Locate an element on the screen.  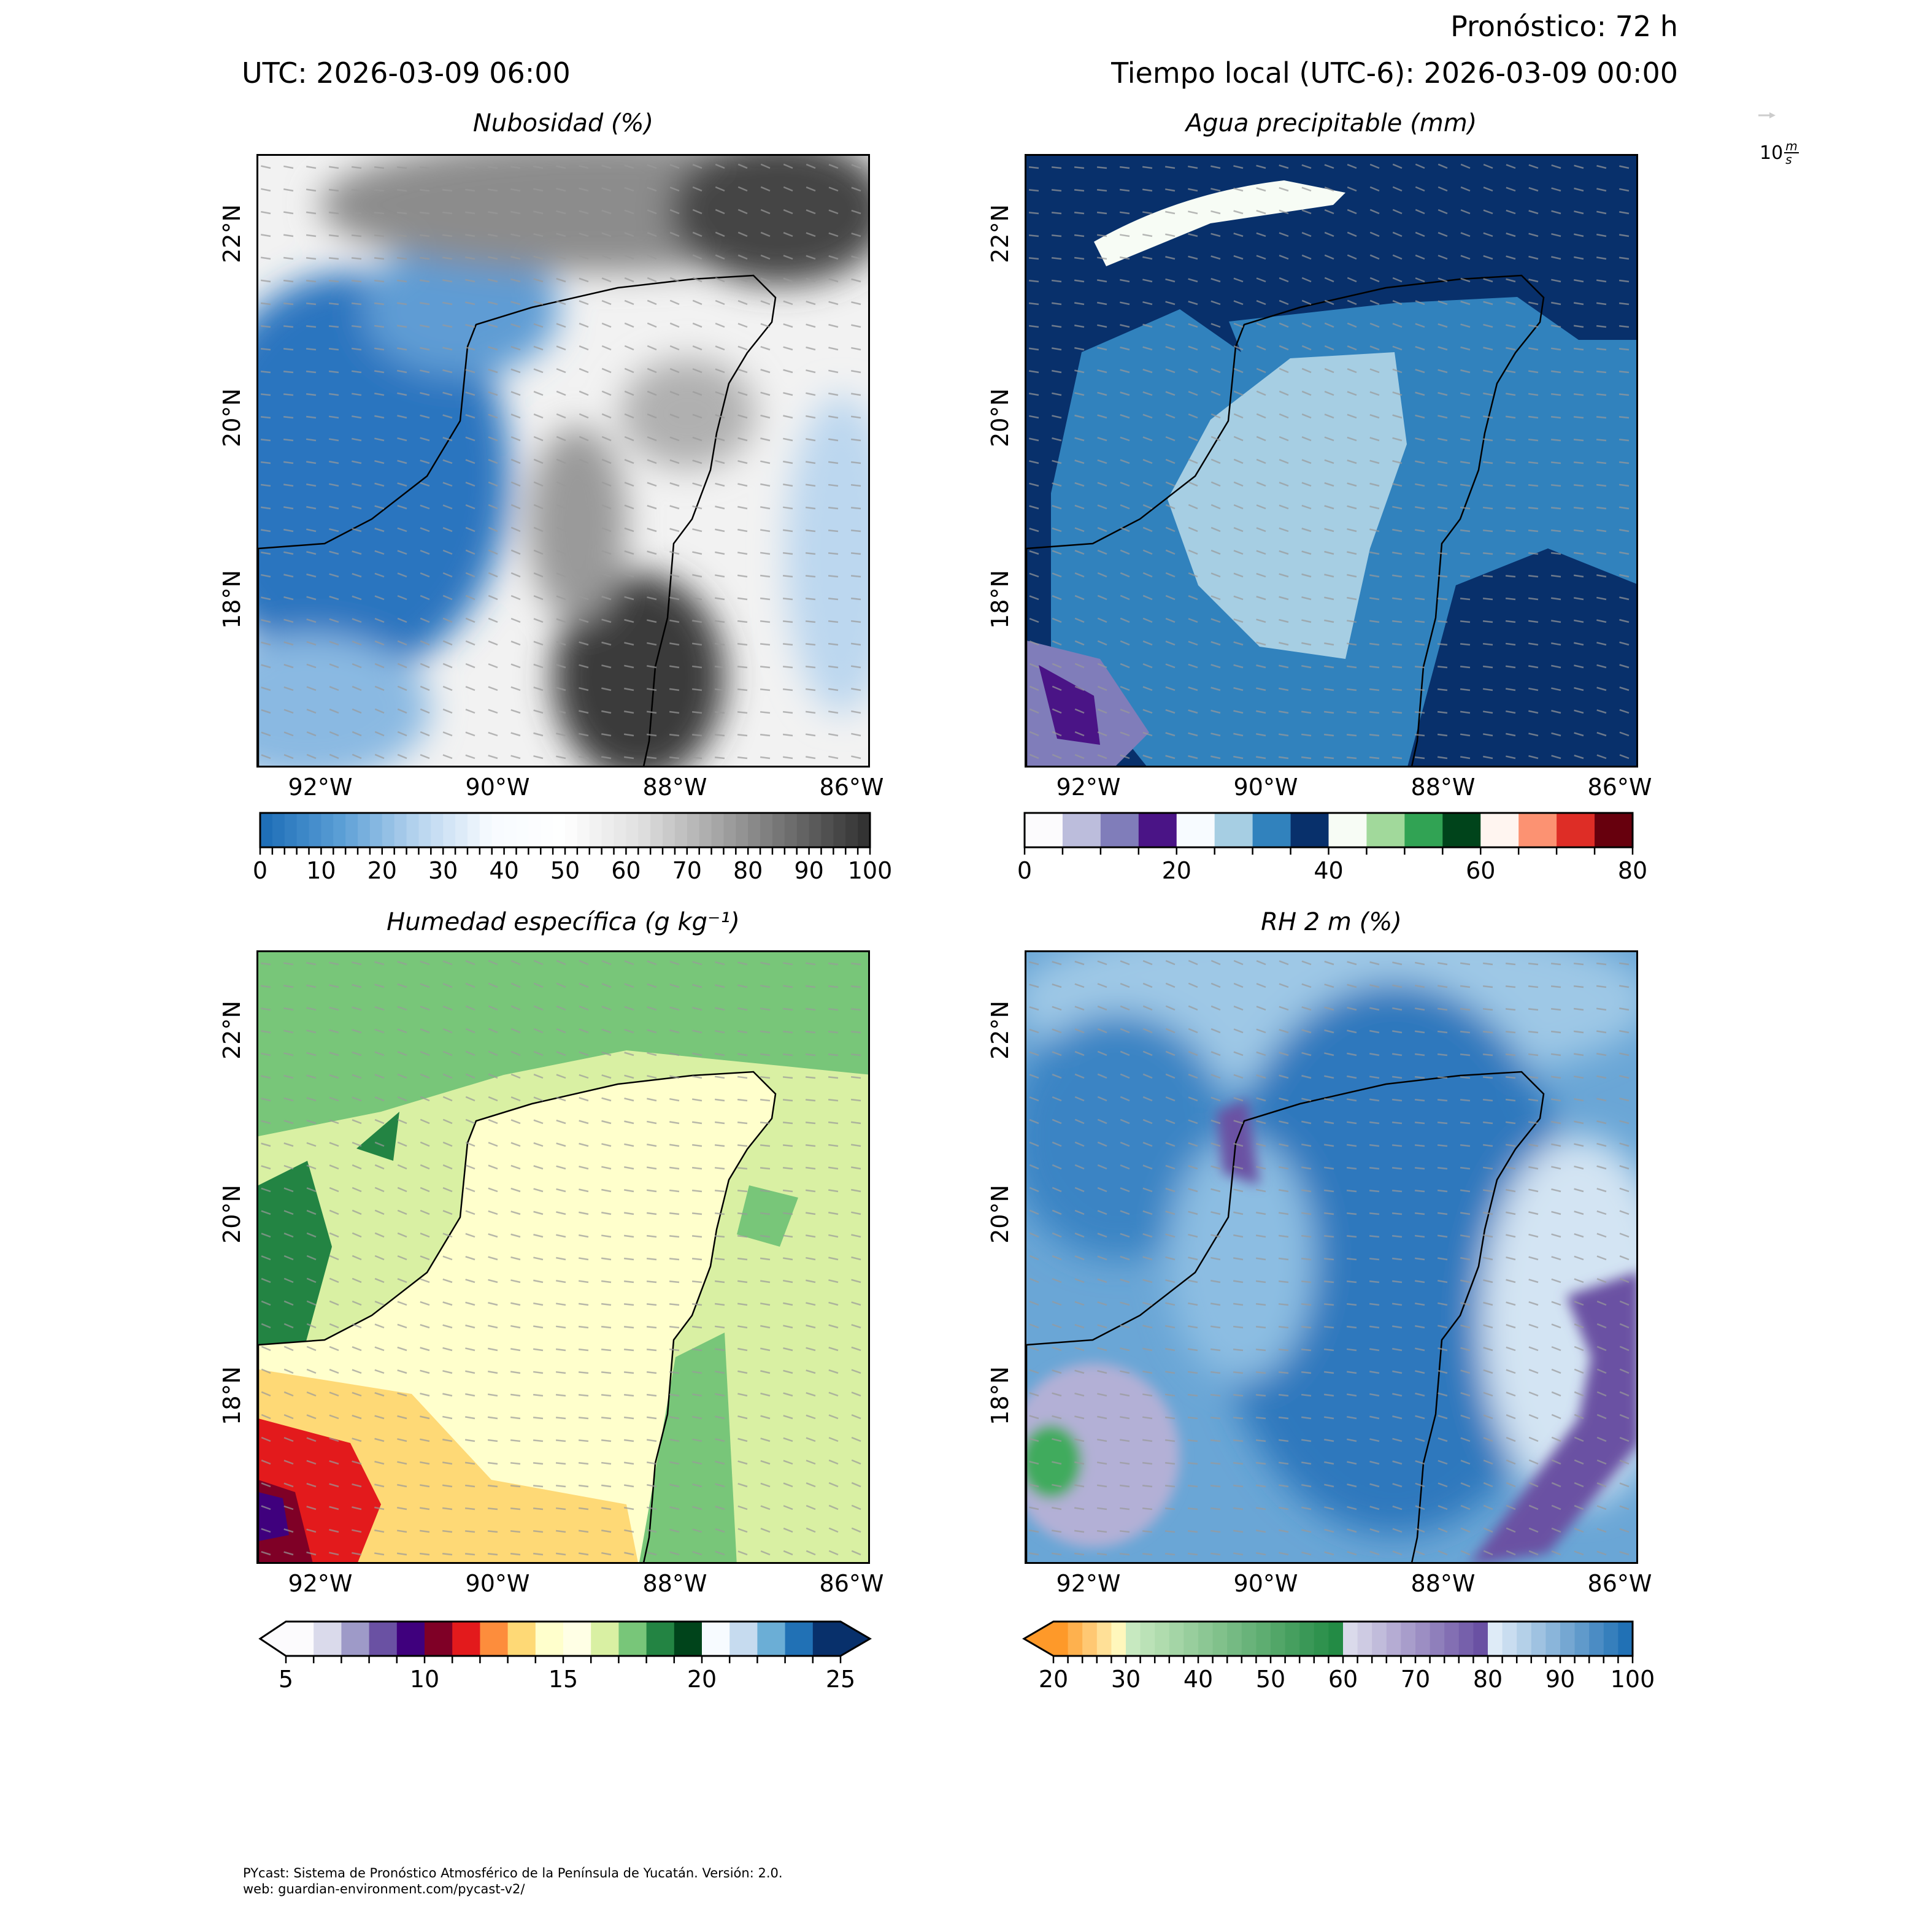
footer-url: web: guardian-environment.com/pycast-v2/ is located at coordinates (384, 1889).